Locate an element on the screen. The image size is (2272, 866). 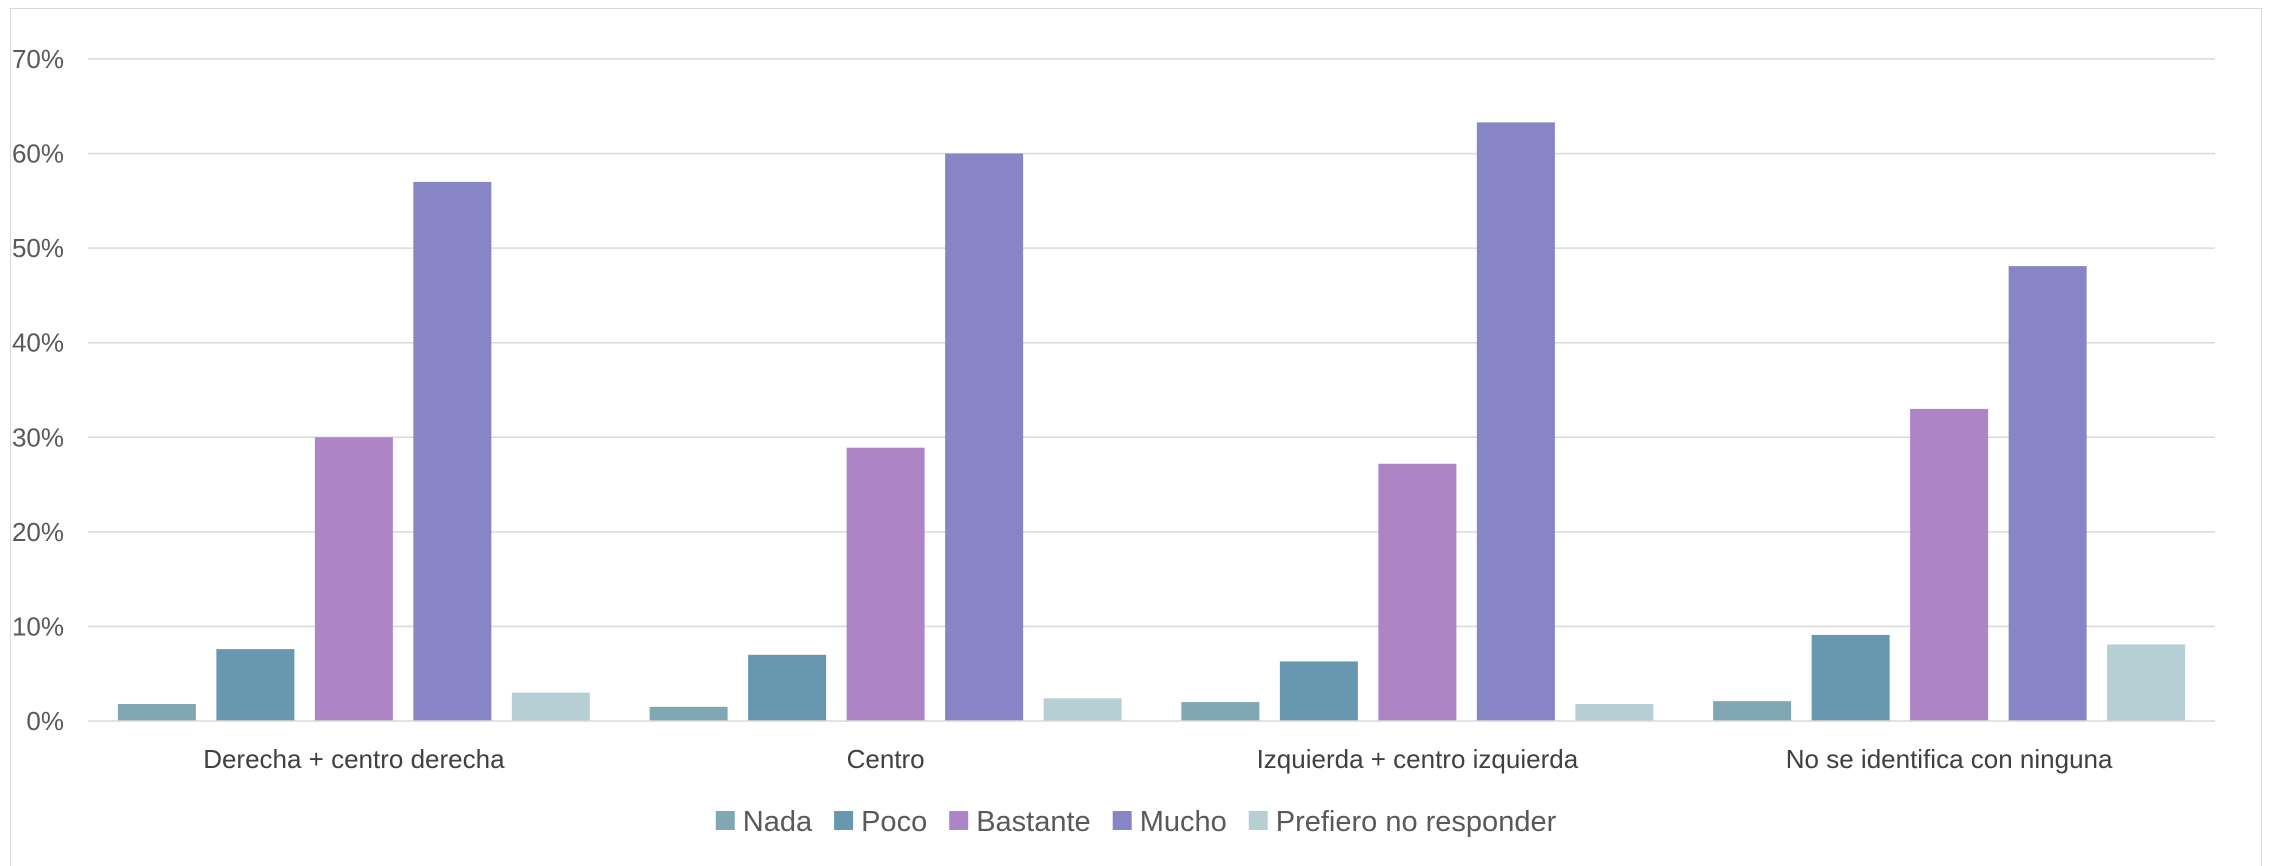
y-tick-label: 10% is located at coordinates (38, 626).